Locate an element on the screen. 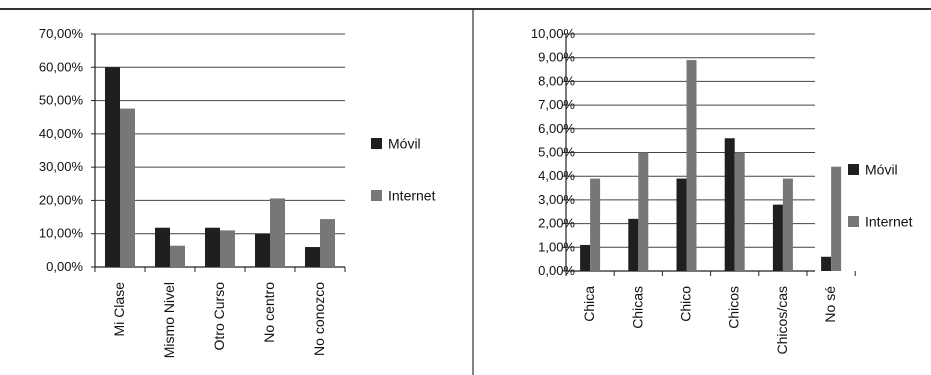 This screenshot has width=931, height=375. y-tick-label: 5,00% is located at coordinates (556, 152).